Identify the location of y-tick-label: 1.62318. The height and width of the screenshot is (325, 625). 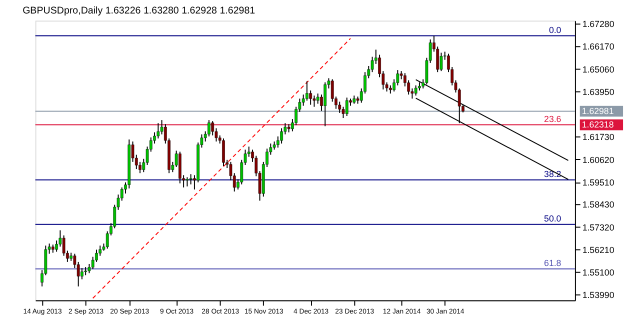
(598, 125).